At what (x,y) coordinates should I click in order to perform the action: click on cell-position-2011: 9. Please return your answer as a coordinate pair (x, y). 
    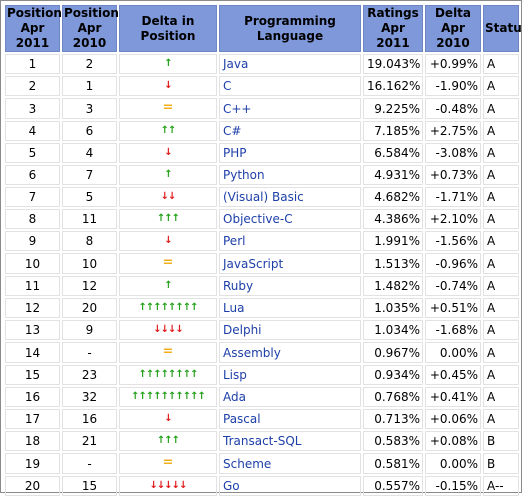
    Looking at the image, I should click on (32, 241).